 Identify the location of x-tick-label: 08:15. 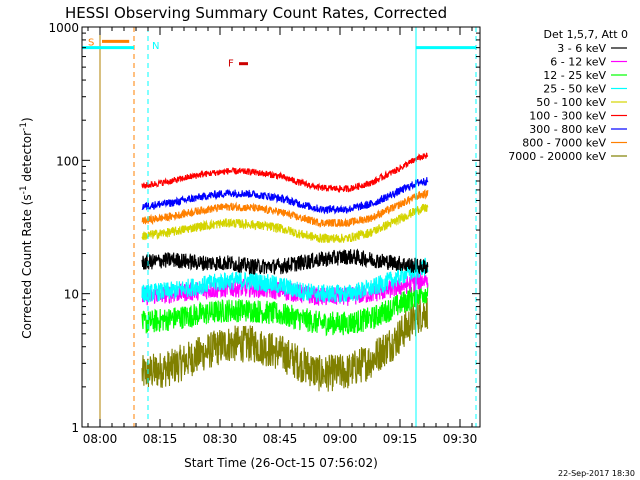
(160, 439).